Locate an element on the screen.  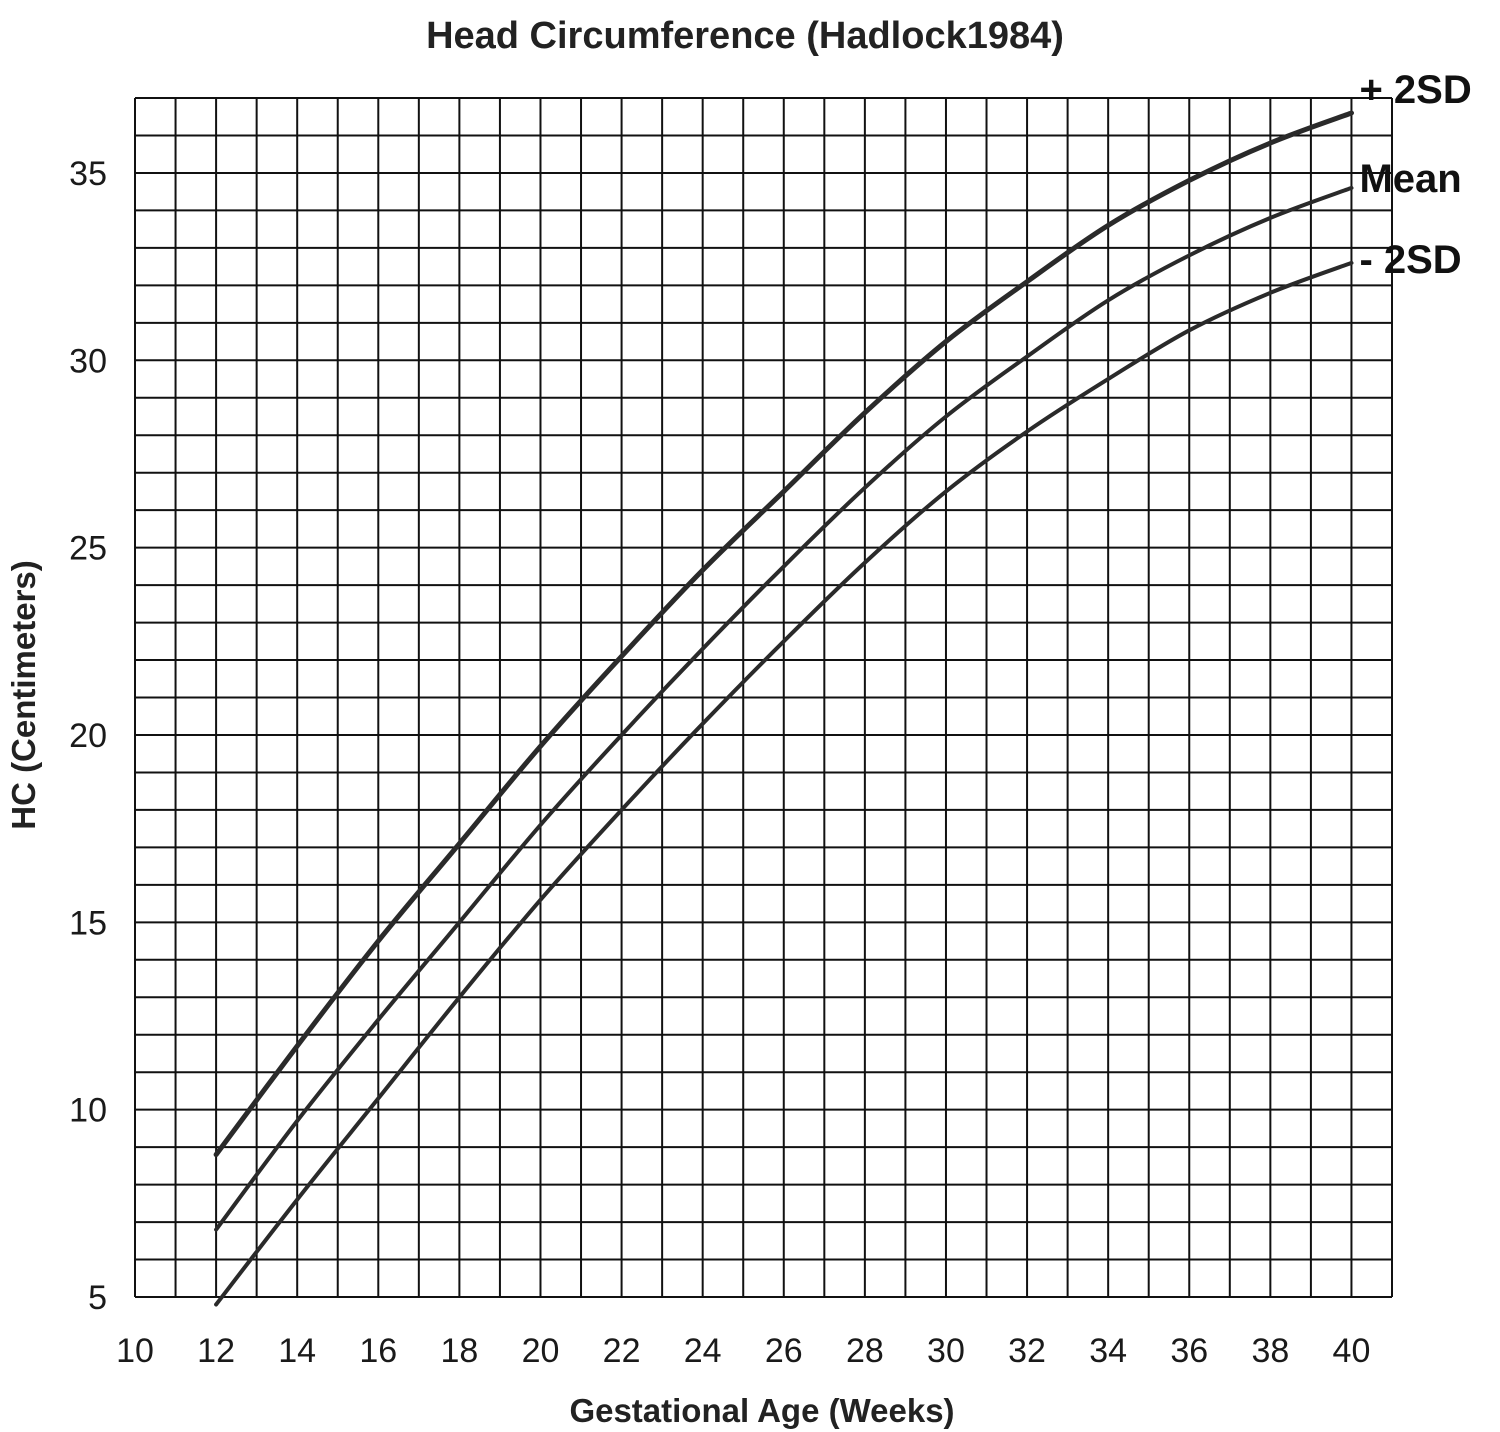
series-labels: + 2SD Mean - 2SD is located at coordinates (1415, 175).